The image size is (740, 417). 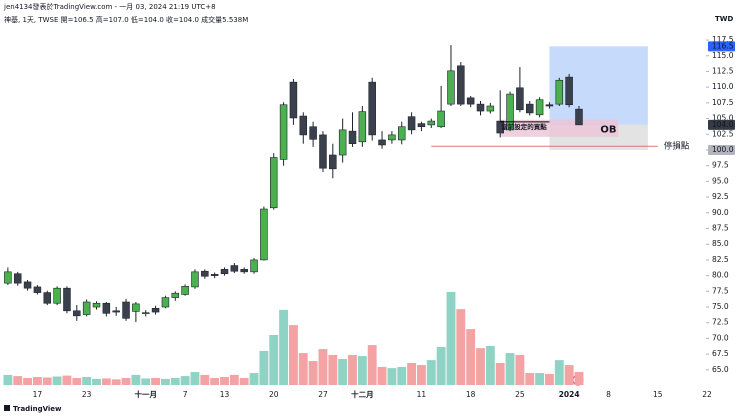 What do you see at coordinates (723, 55) in the screenshot?
I see `y-tick-label: 115.0` at bounding box center [723, 55].